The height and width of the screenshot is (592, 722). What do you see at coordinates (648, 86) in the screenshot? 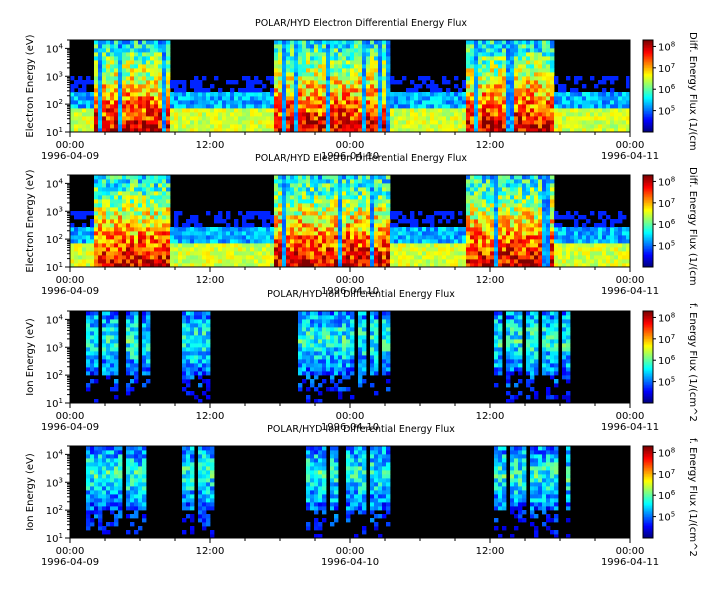
I see `colorbar-frame` at bounding box center [648, 86].